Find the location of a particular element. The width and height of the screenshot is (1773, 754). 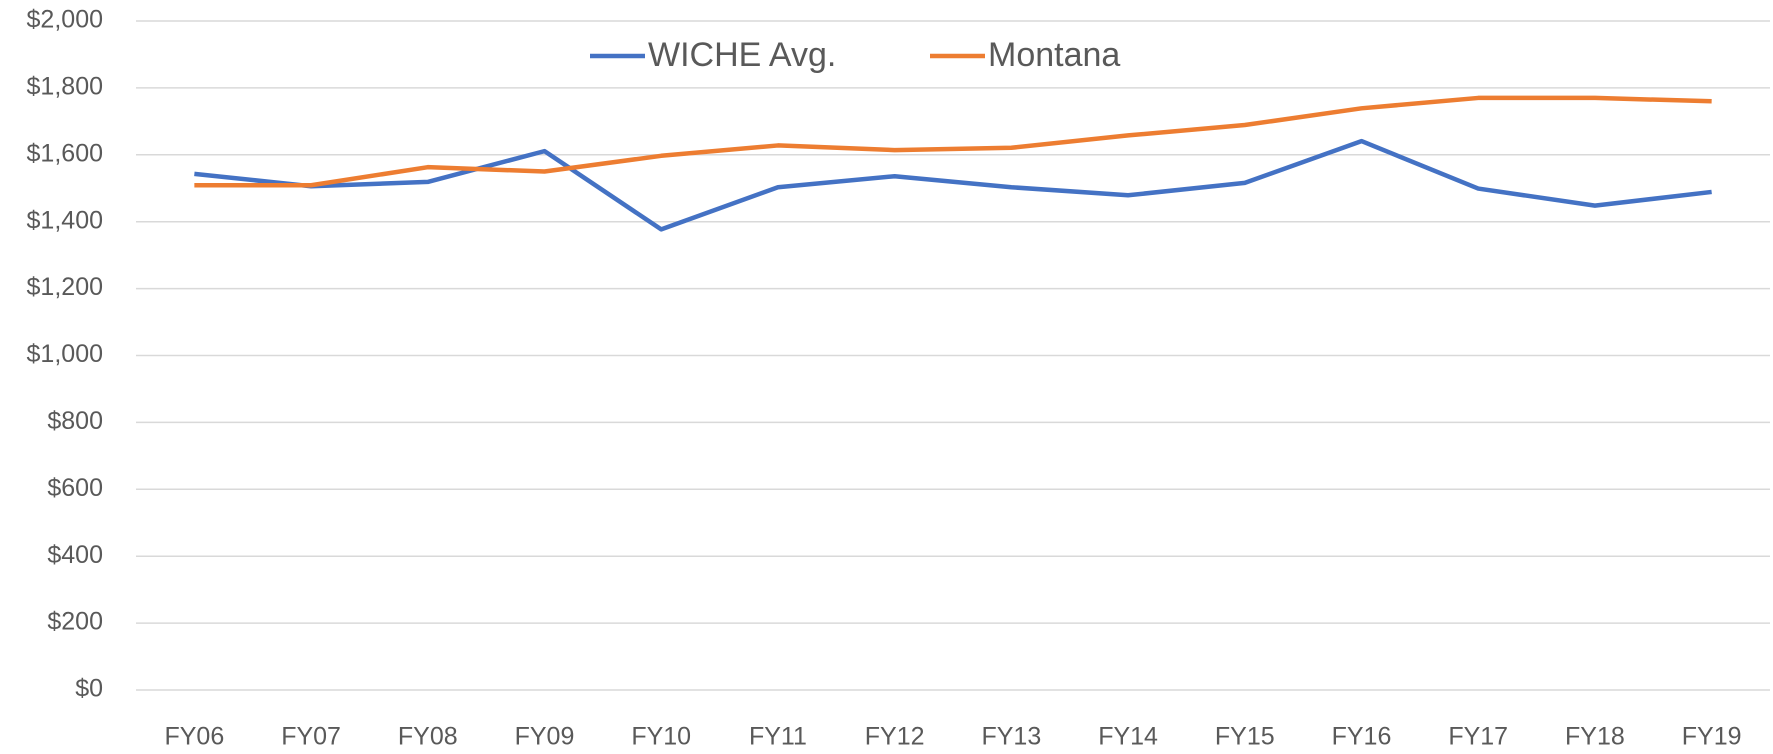

x-tick-label: FY08 is located at coordinates (428, 737).